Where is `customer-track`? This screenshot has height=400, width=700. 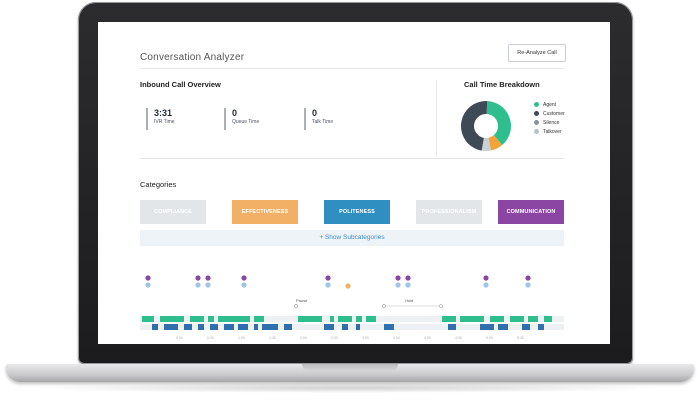
customer-track is located at coordinates (352, 327).